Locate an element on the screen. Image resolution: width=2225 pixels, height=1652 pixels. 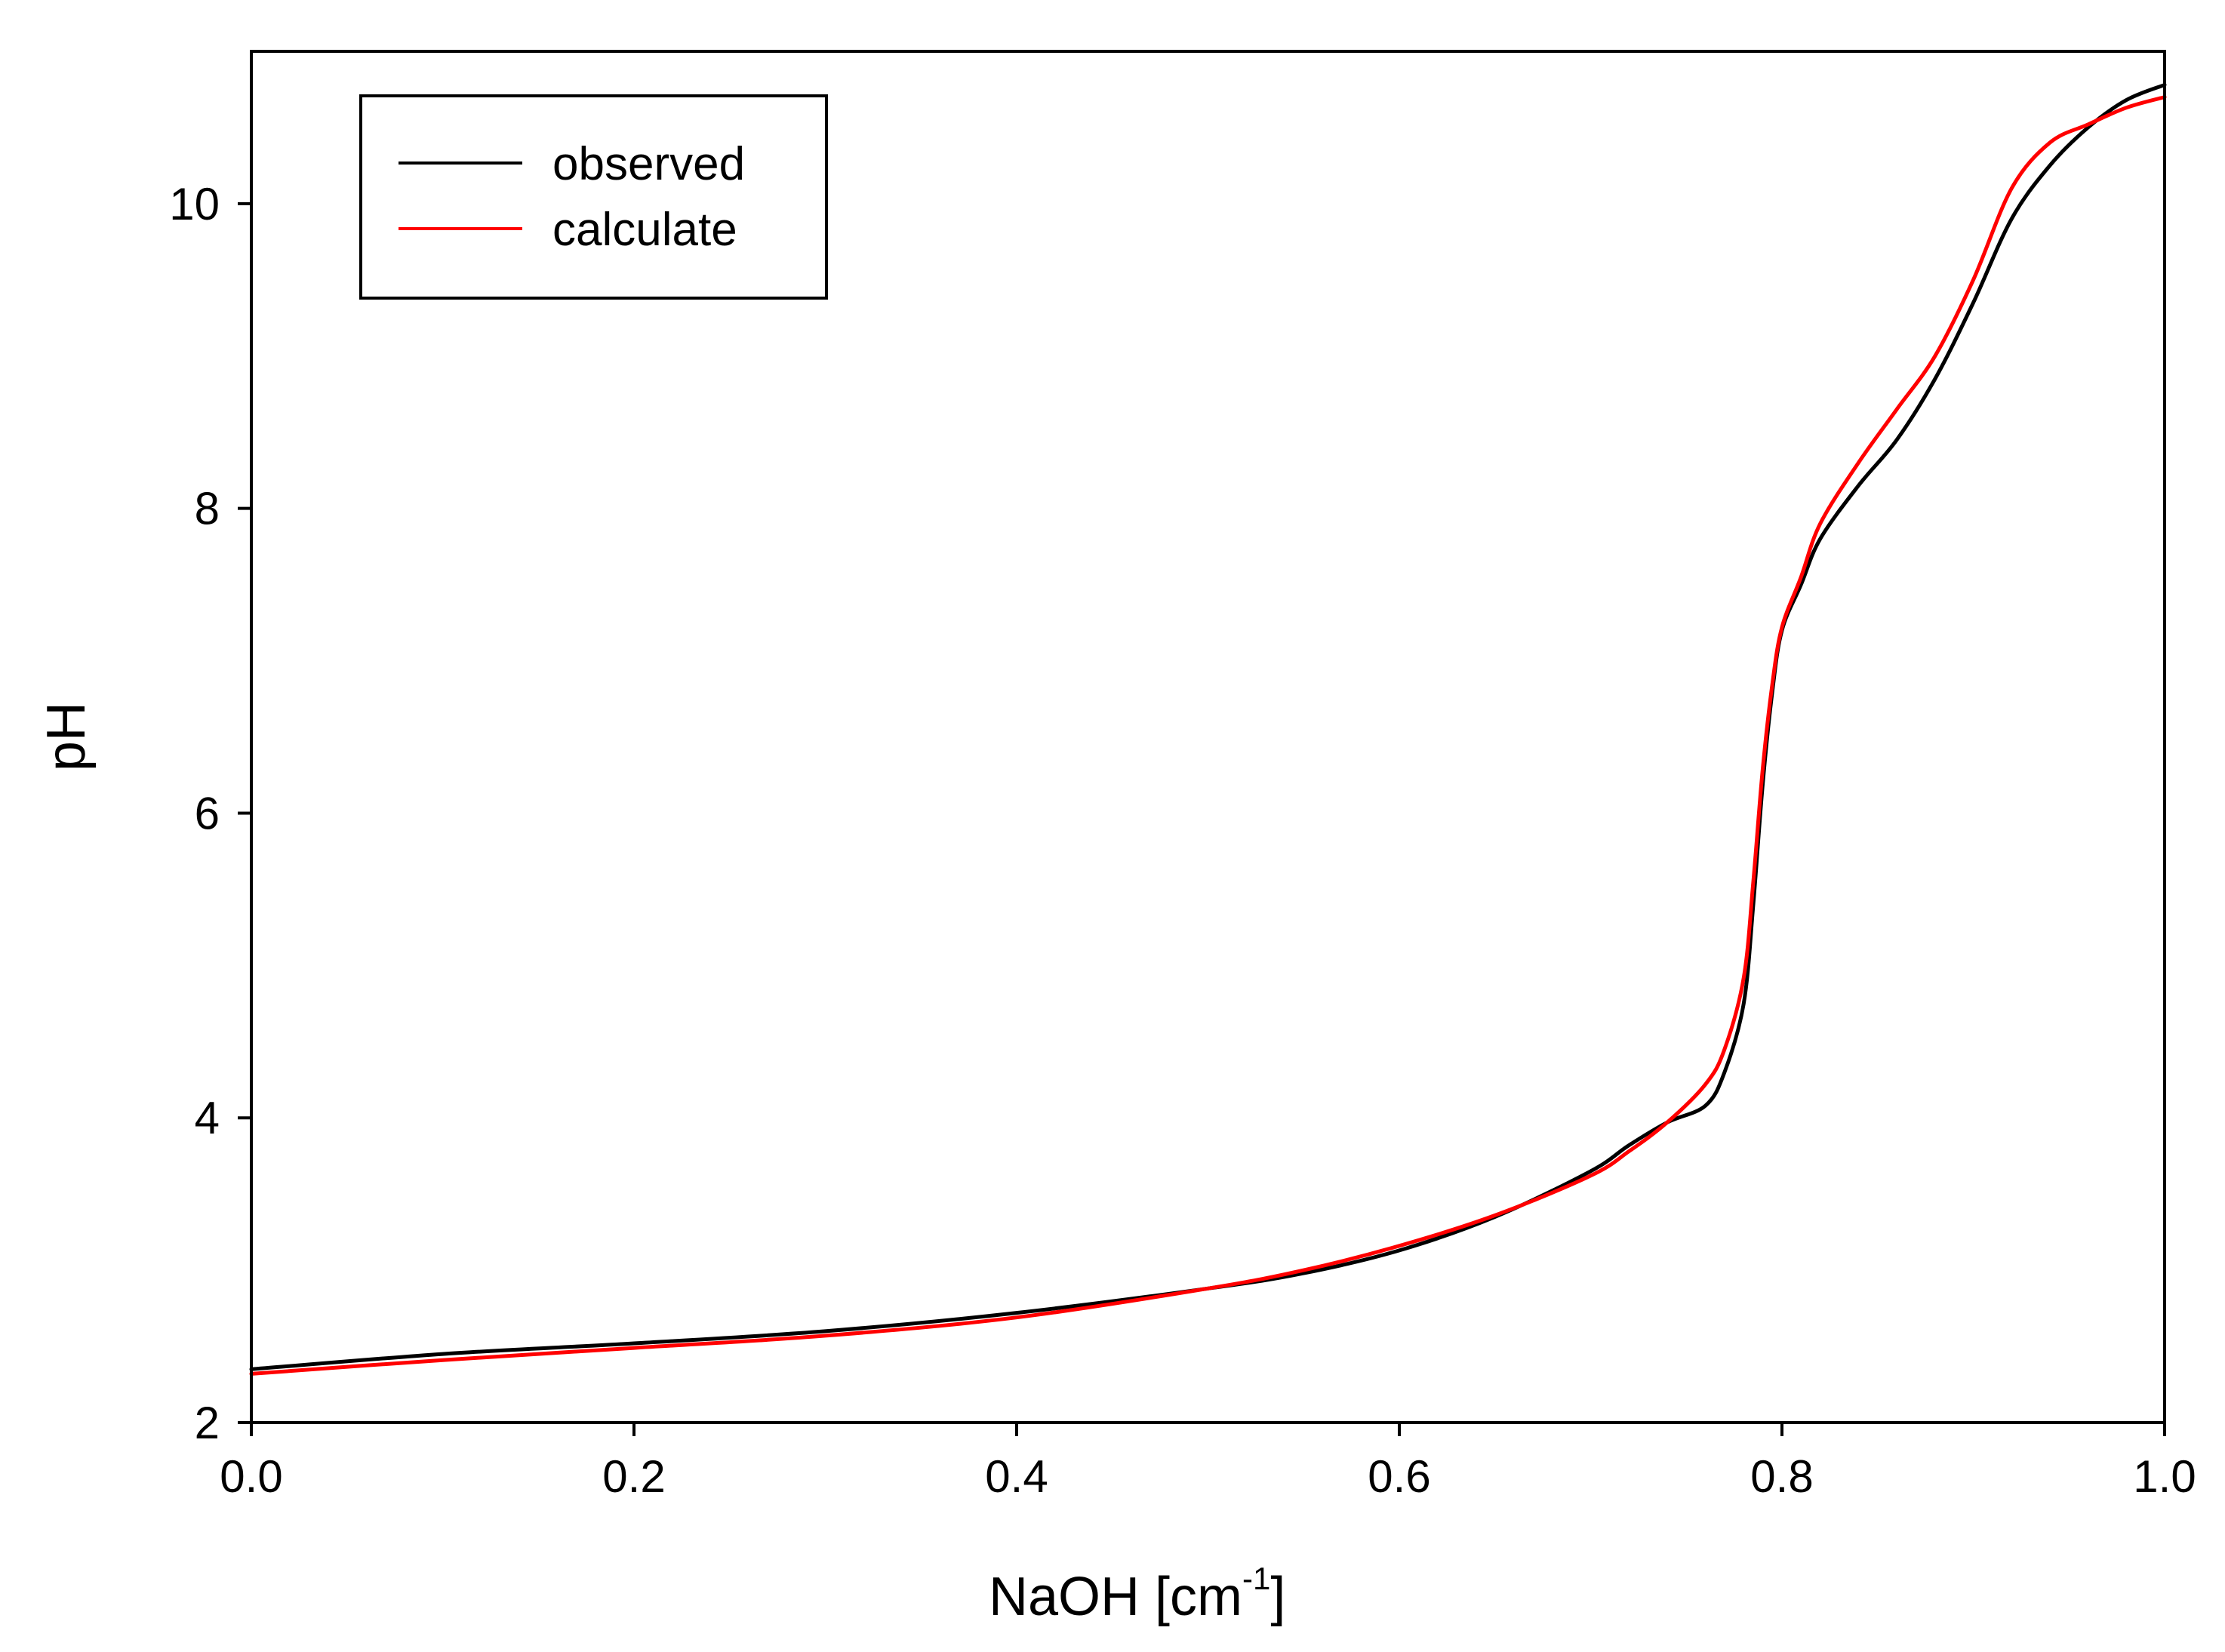
x-axis-label-superscript: -1 is located at coordinates (1256, 1578).